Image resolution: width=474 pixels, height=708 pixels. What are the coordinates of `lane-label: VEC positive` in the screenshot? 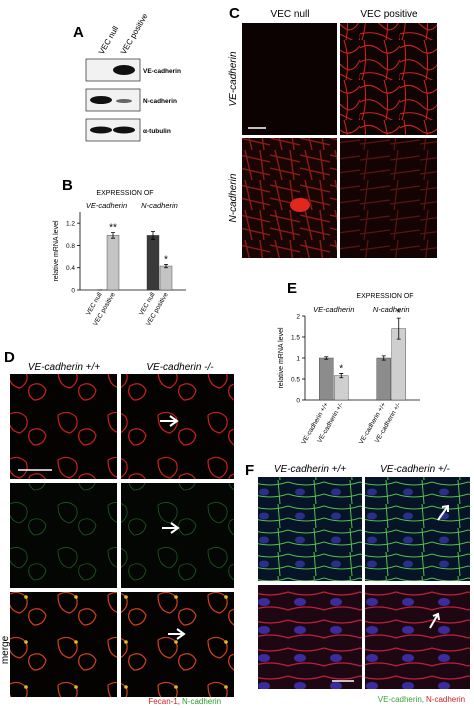 It's located at (134, 33).